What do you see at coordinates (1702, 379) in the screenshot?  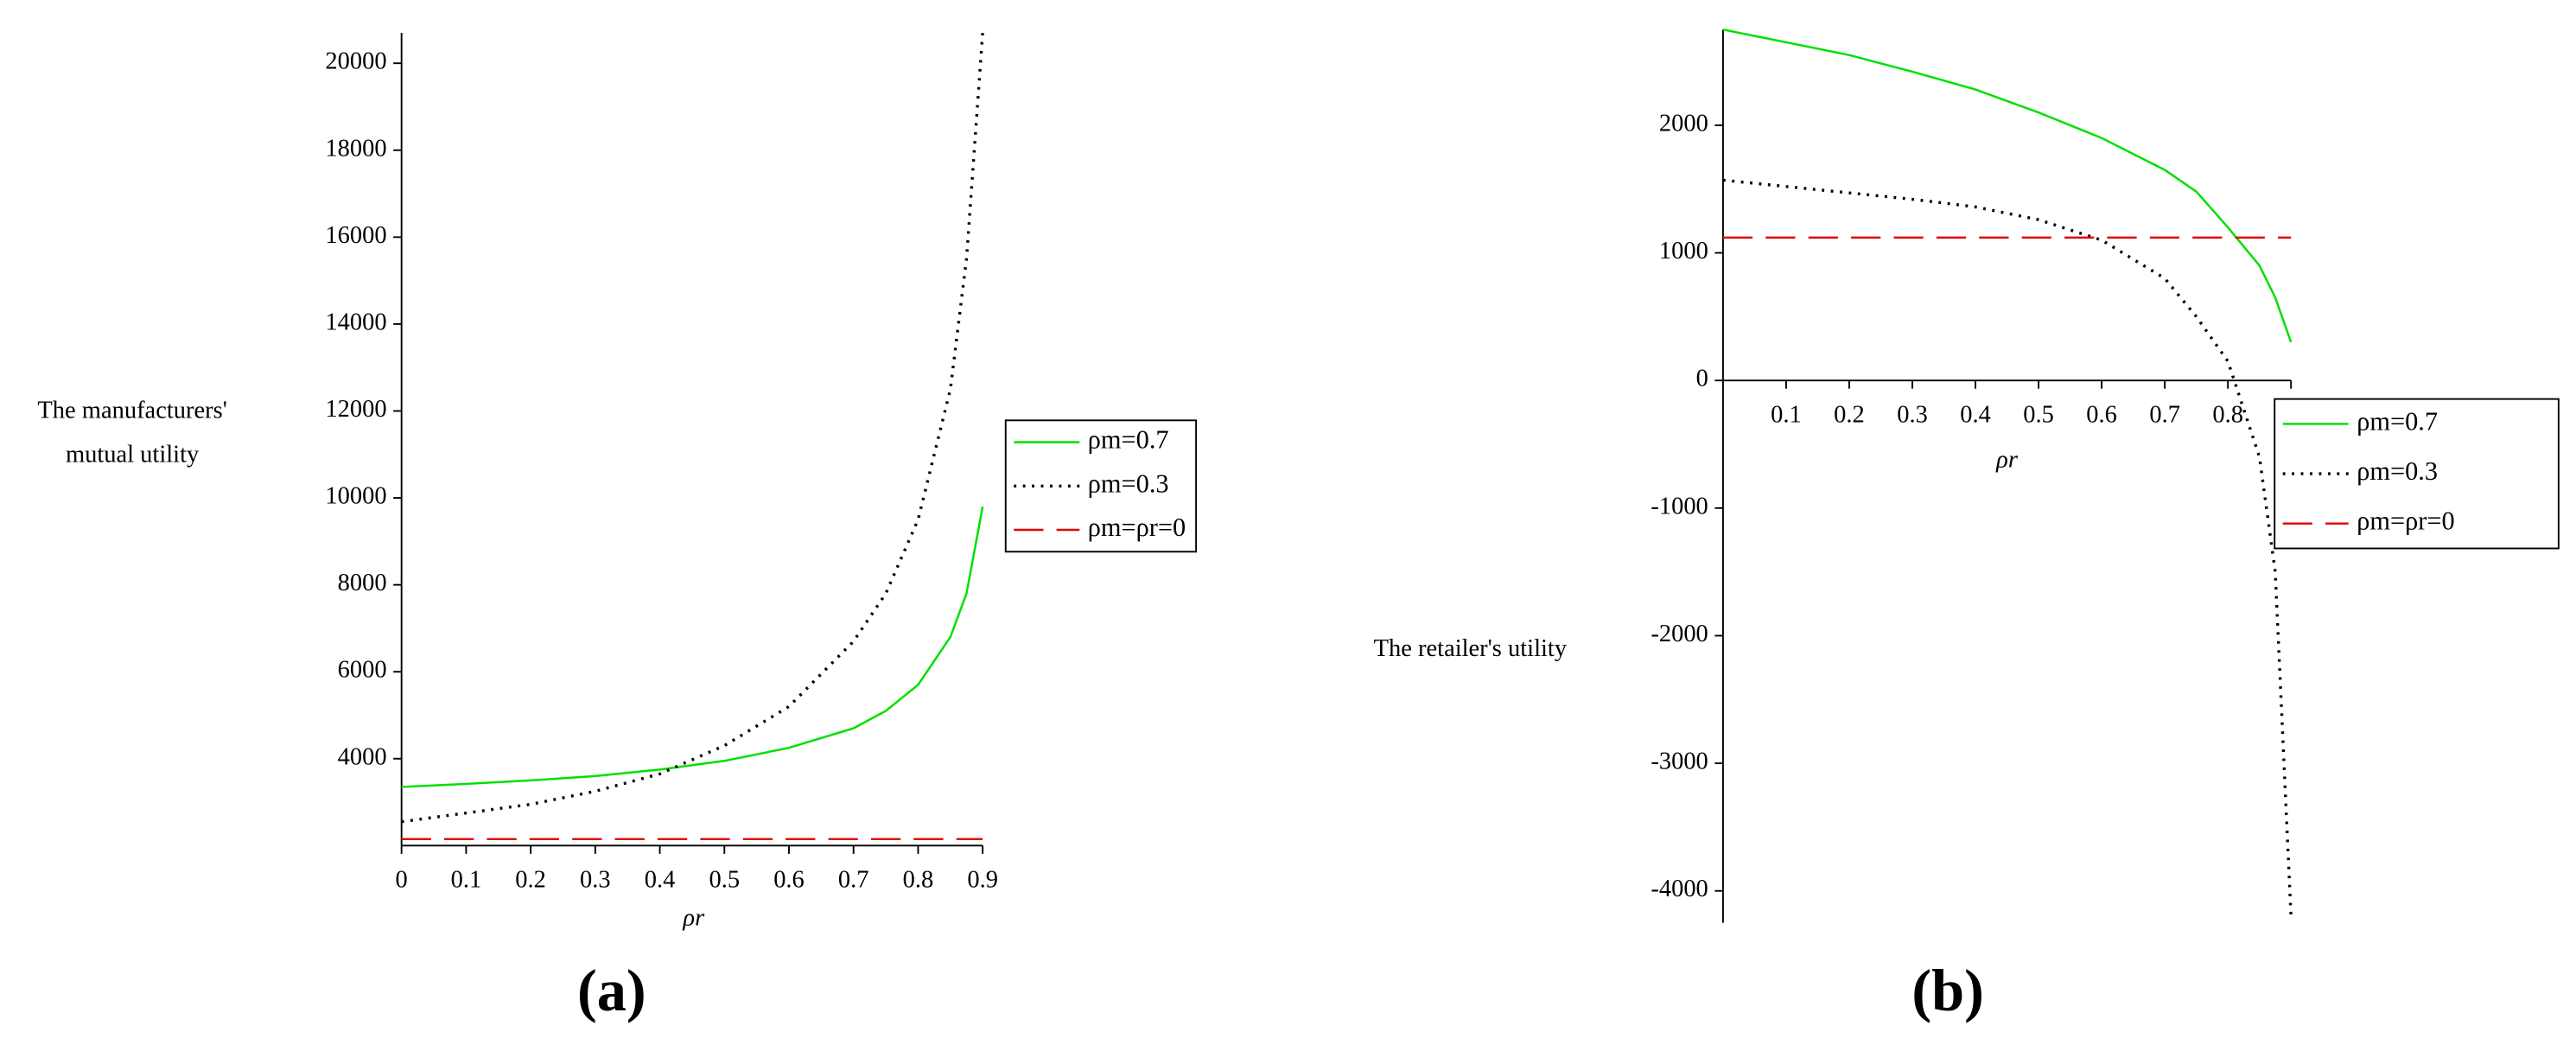 I see `y-tick-label: 0` at bounding box center [1702, 379].